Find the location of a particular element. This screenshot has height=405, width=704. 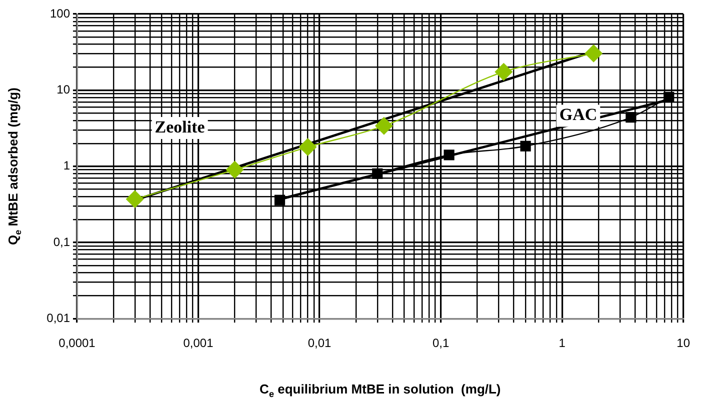

series-label: GAC is located at coordinates (578, 114).